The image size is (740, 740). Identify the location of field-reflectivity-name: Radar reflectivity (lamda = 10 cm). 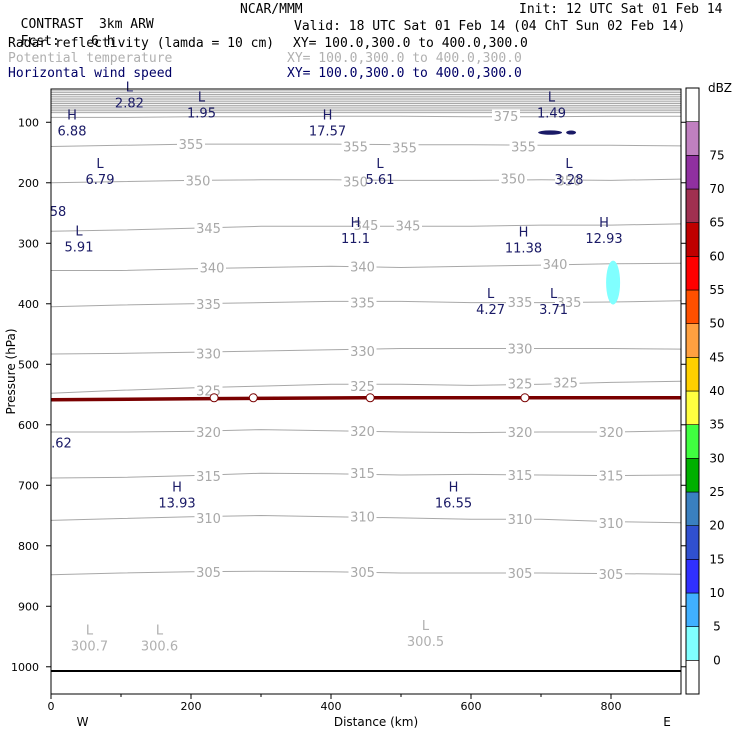
(141, 43).